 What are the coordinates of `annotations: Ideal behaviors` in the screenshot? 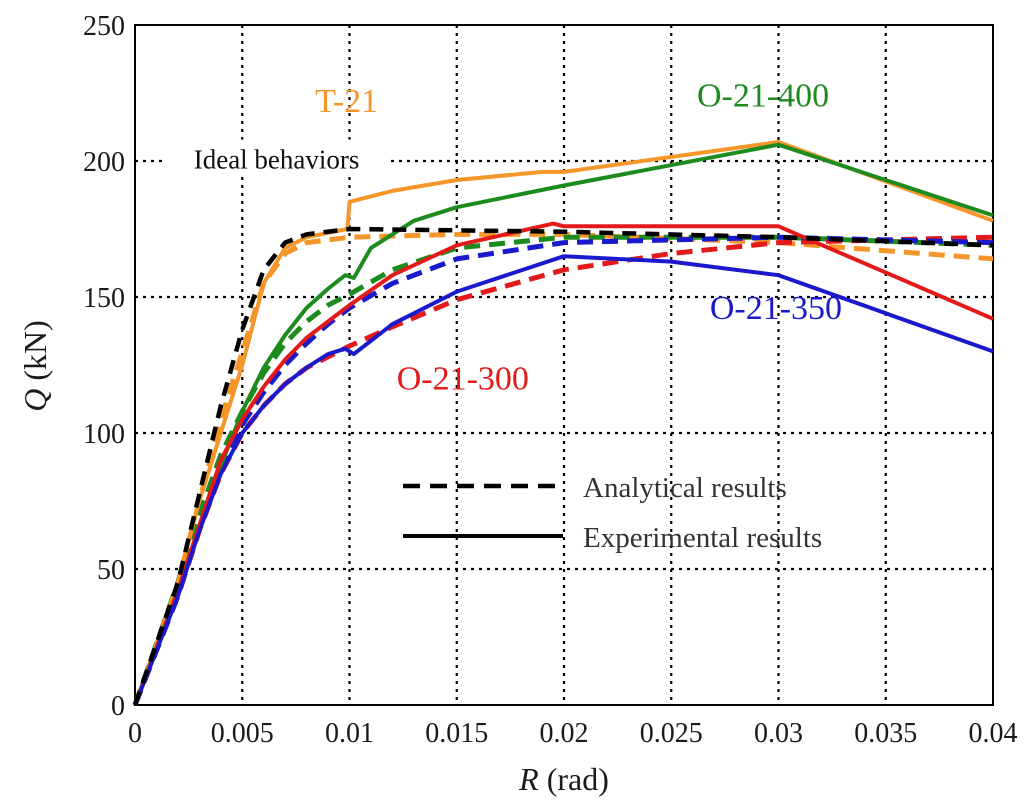 It's located at (276, 157).